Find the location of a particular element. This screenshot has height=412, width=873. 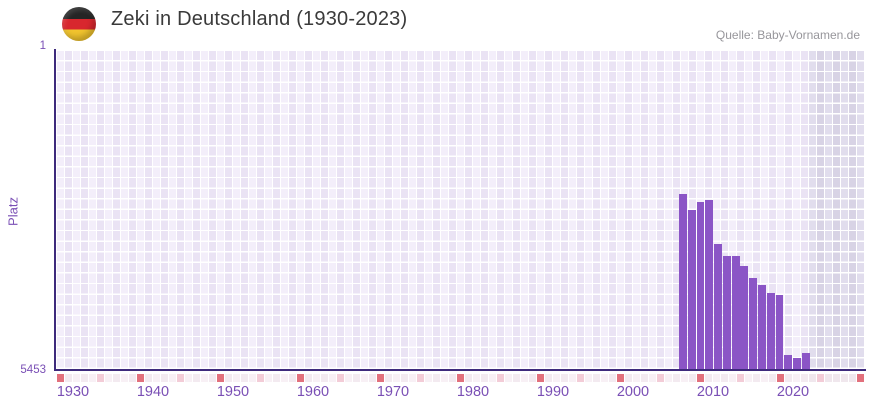

y-tick-top: 1 is located at coordinates (42, 46).